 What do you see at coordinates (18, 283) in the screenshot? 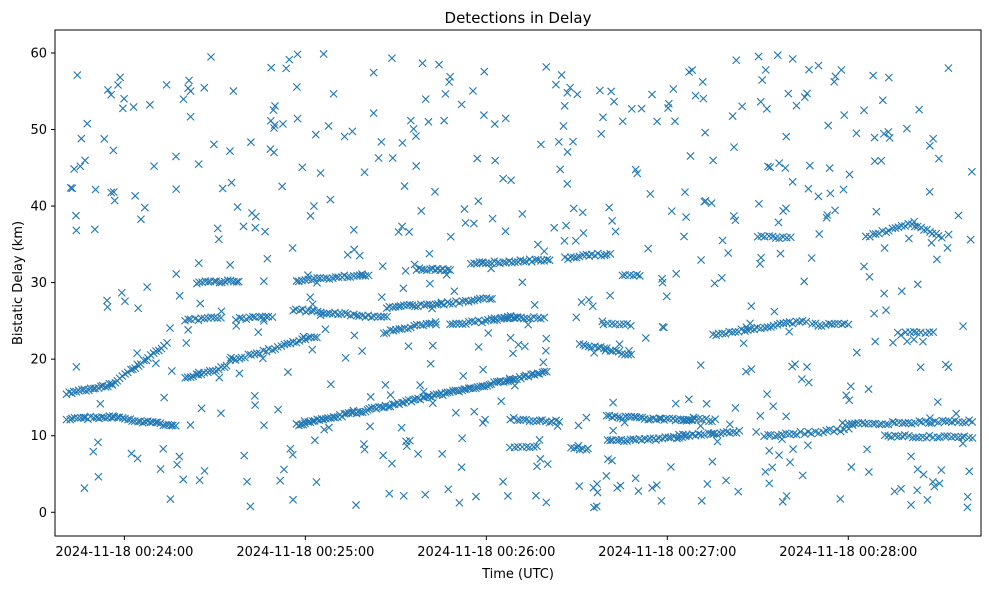
I see `y-axis-label: Bistatic Delay (km)` at bounding box center [18, 283].